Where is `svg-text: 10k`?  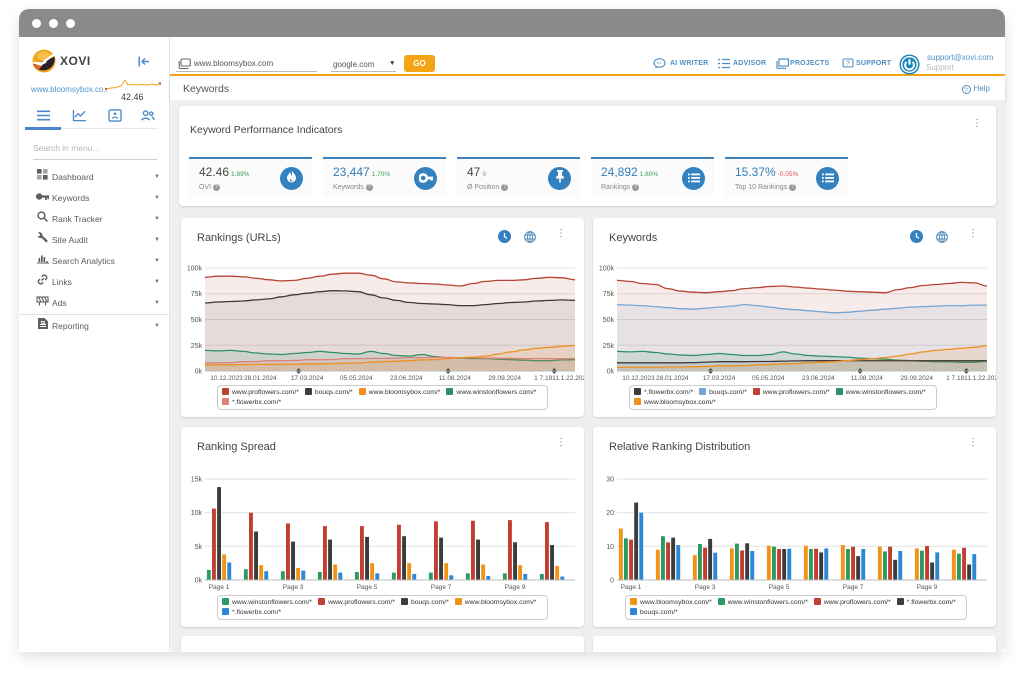
svg-text: 10k is located at coordinates (197, 513).